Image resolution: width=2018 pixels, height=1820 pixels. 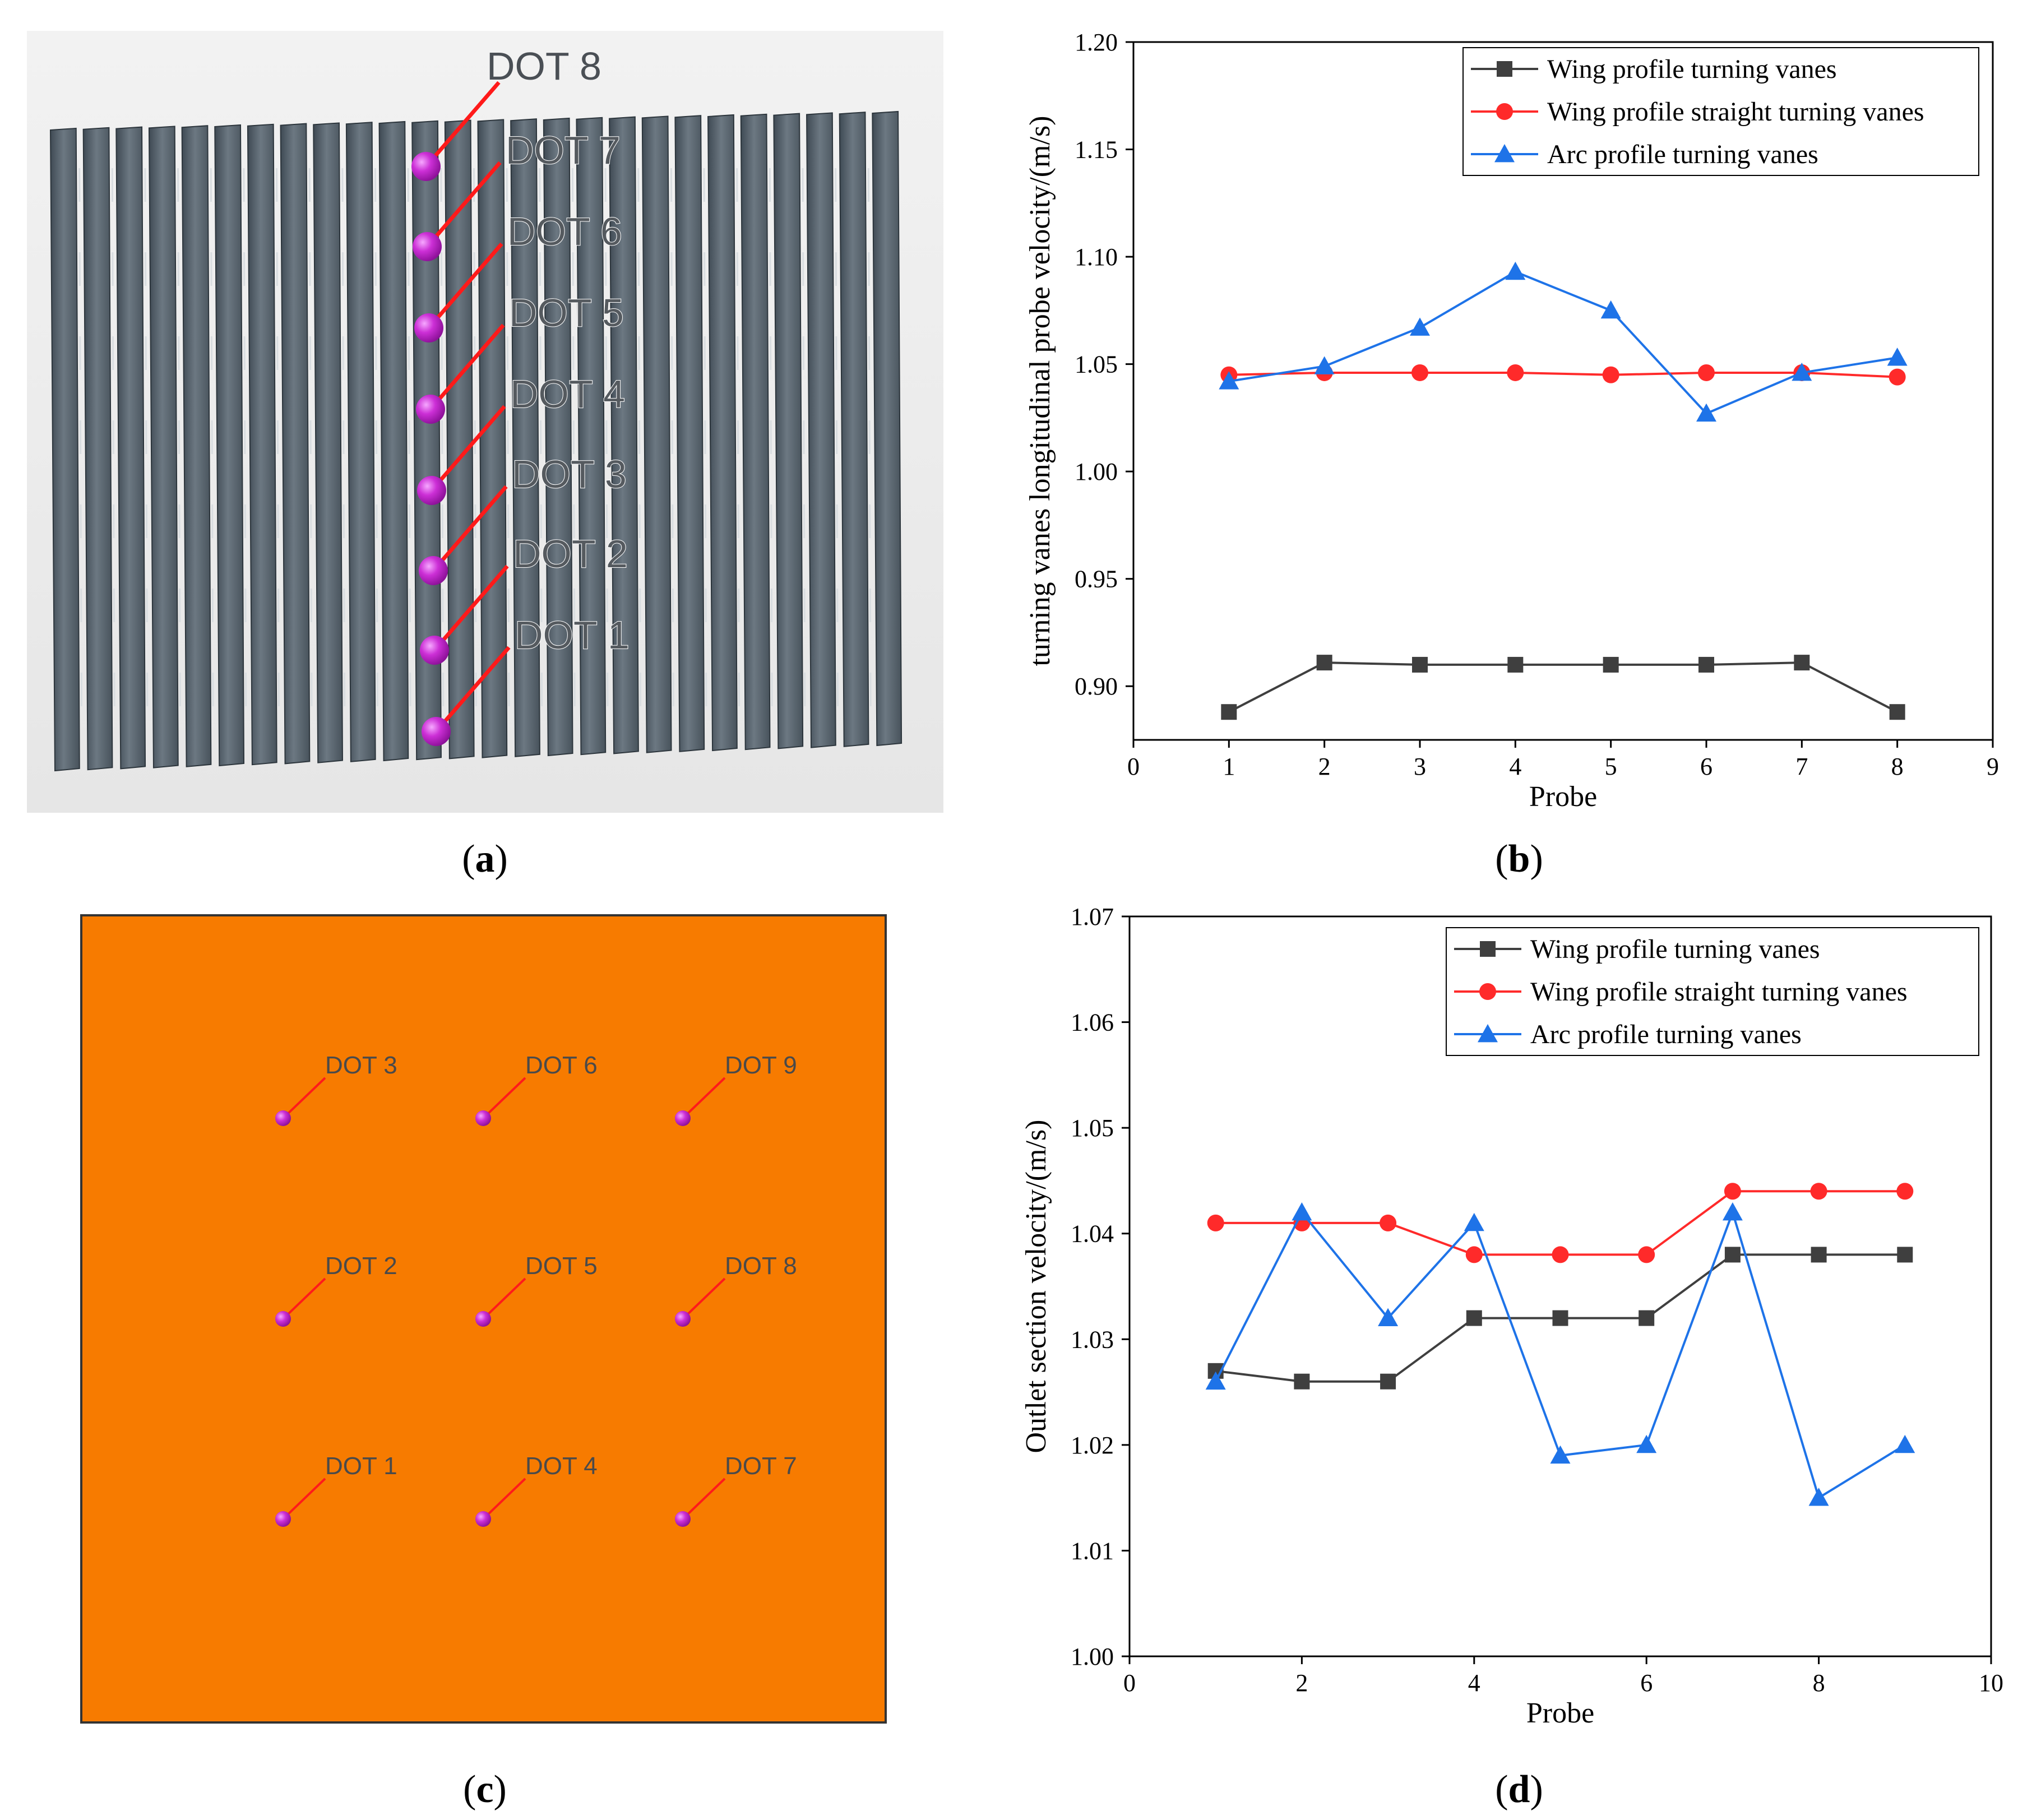 What do you see at coordinates (1096, 471) in the screenshot?
I see `y-tick-label: 1.00` at bounding box center [1096, 471].